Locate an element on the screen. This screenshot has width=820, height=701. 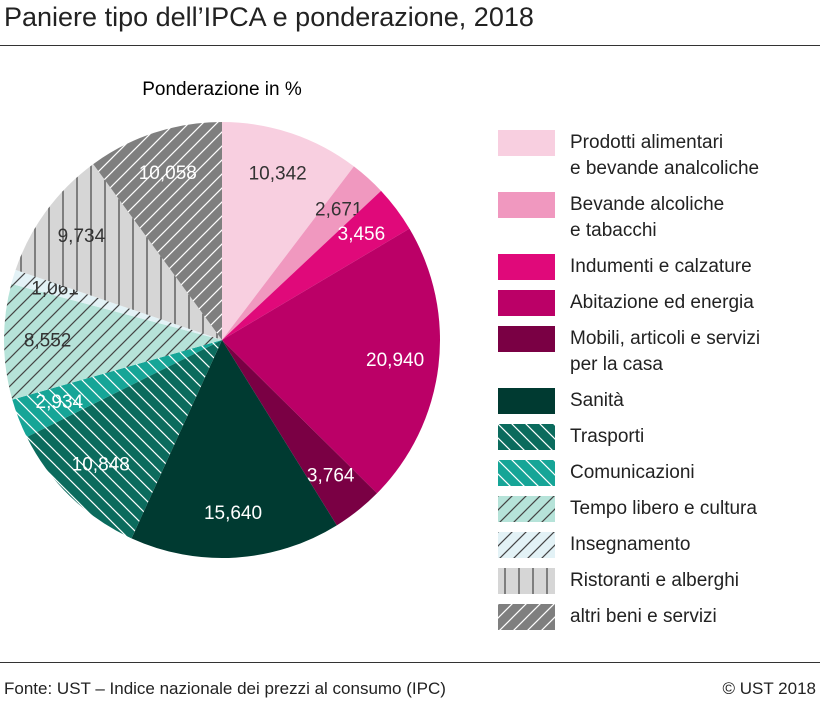
legend-item: Insegnamento is located at coordinates (658, 545).